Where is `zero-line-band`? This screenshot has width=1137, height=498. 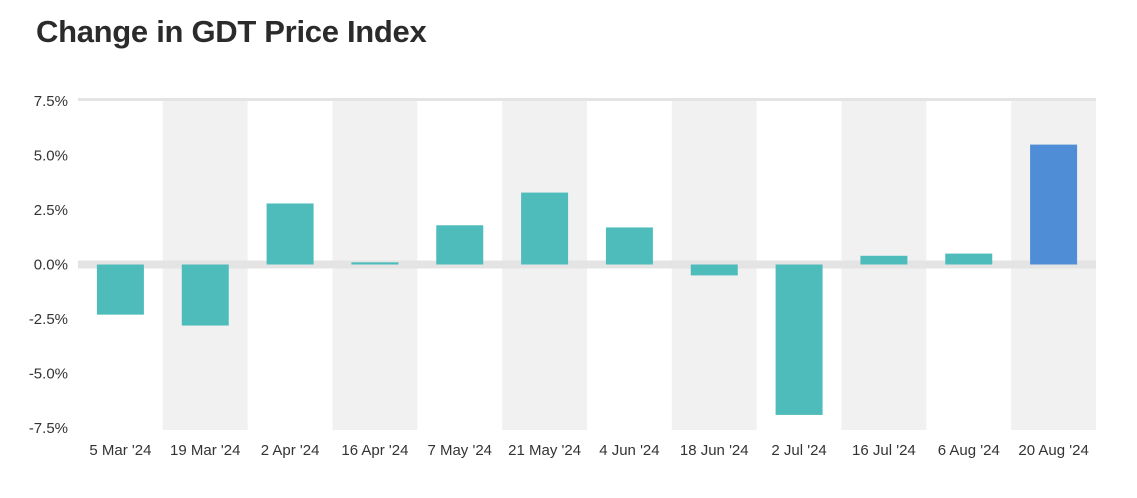 zero-line-band is located at coordinates (587, 264).